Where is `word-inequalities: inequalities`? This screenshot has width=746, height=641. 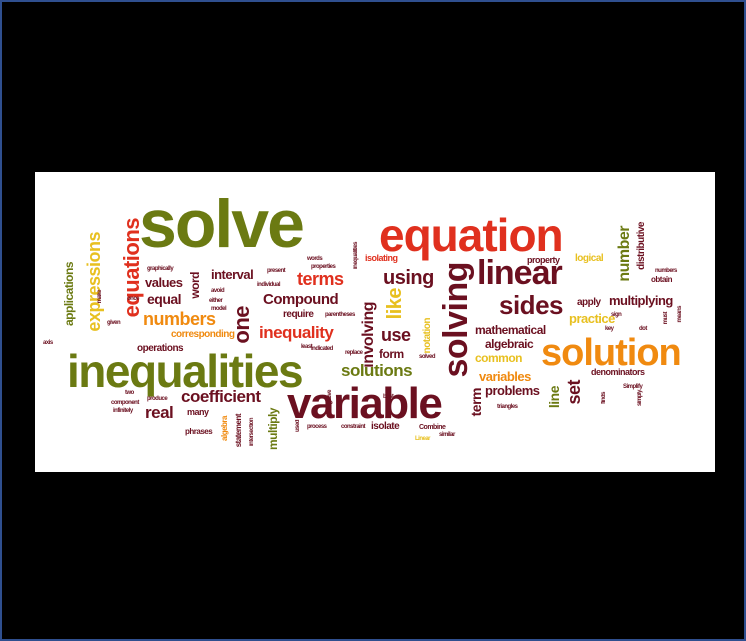
word-inequalities: inequalities is located at coordinates (185, 371).